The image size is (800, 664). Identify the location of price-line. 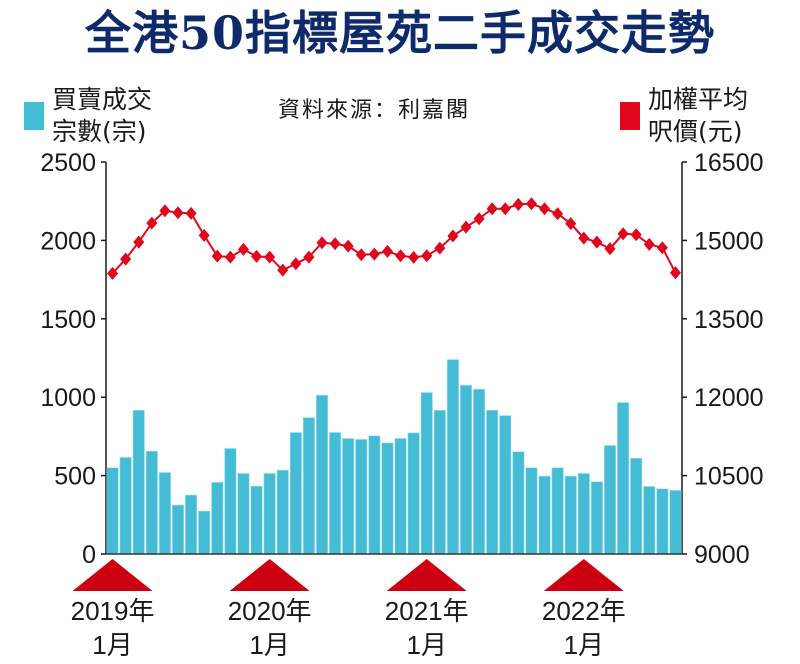
(394, 238).